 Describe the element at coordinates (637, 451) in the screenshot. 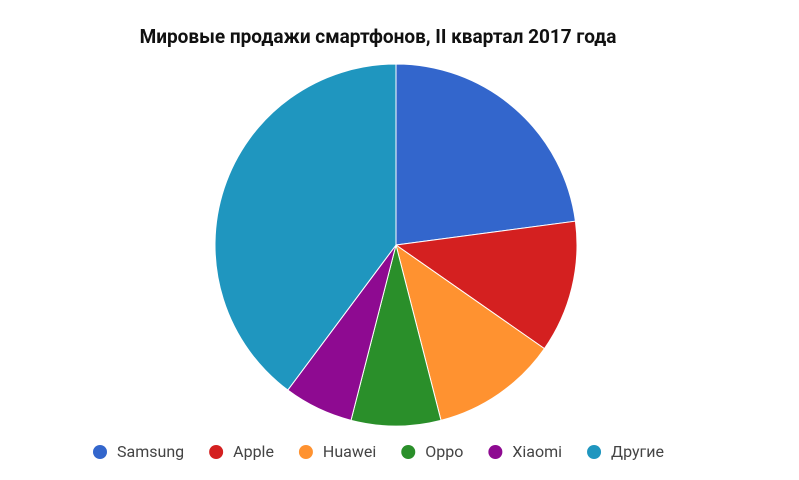

I see `legend-label: Другие` at that location.